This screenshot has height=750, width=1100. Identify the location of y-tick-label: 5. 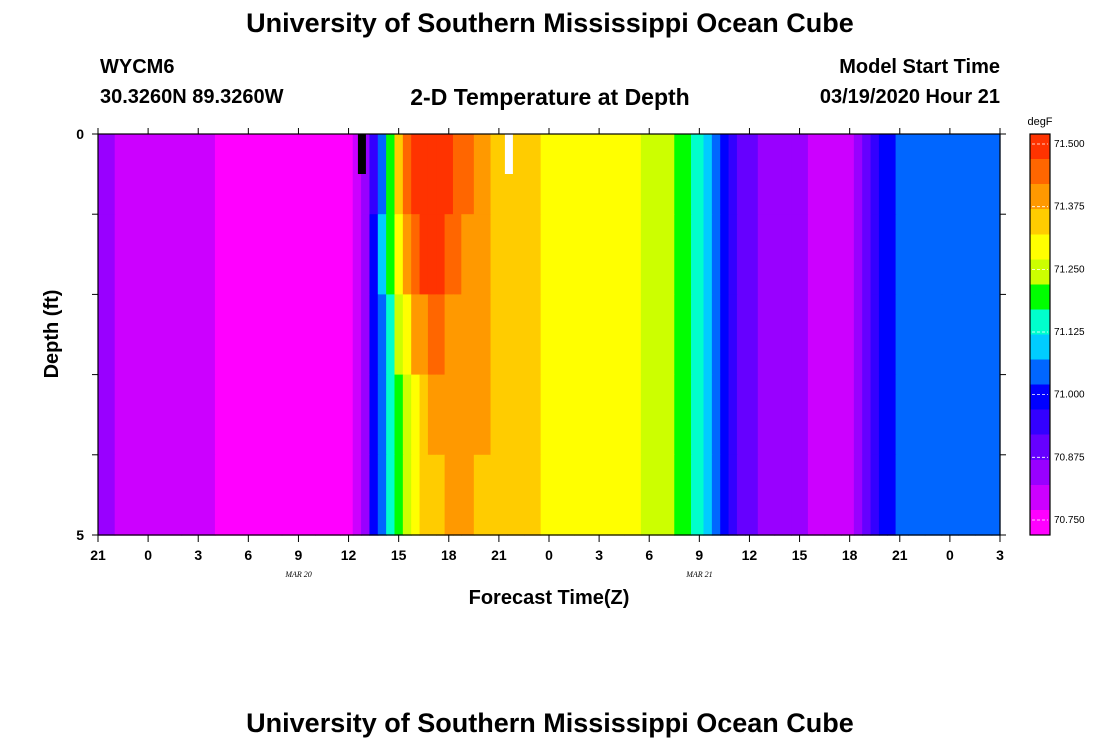
(80, 535).